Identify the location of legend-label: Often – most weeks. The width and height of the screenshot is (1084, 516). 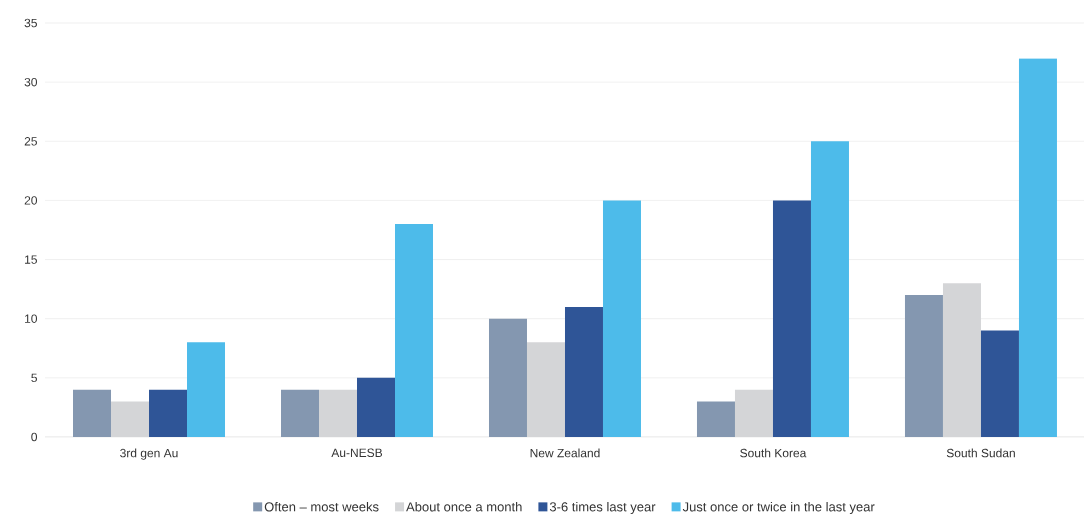
(321, 506).